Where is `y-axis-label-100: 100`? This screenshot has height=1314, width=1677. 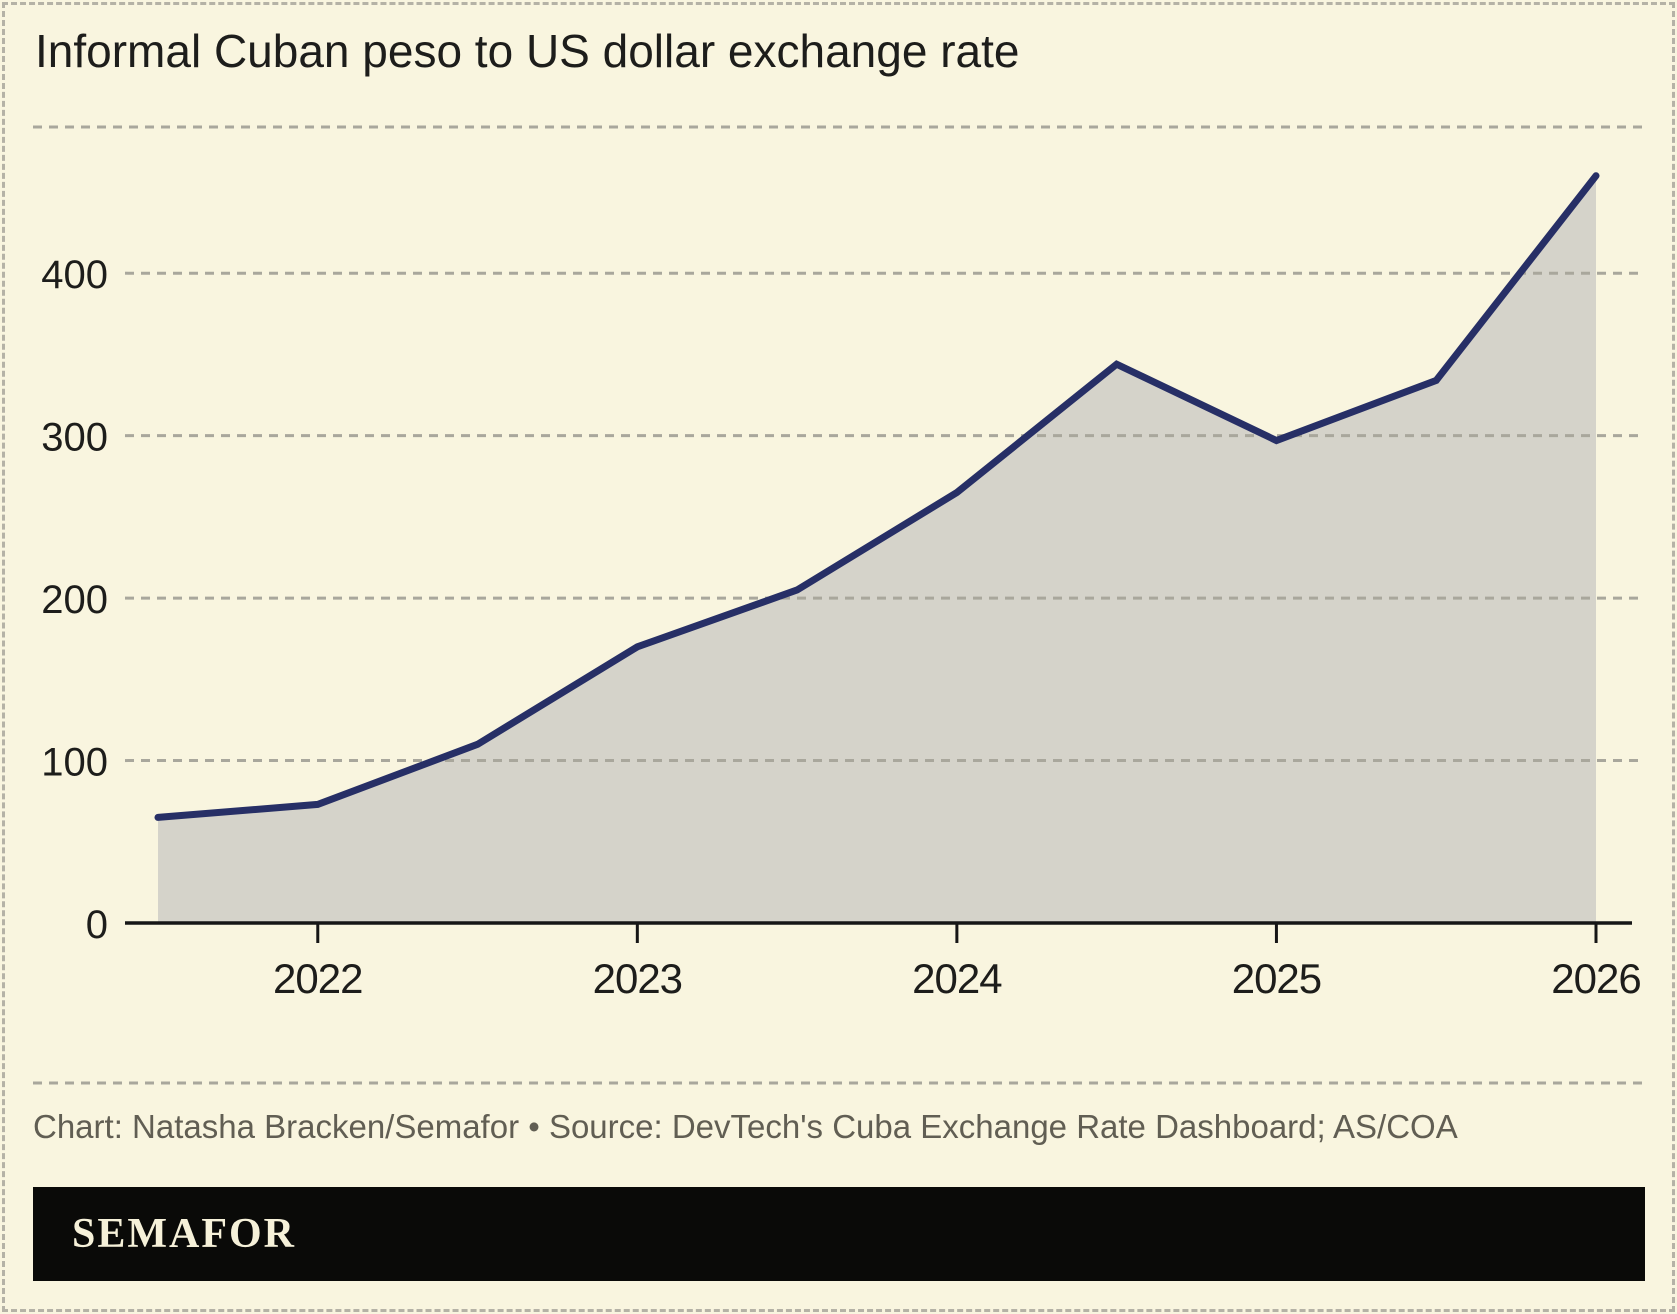 y-axis-label-100: 100 is located at coordinates (74, 763).